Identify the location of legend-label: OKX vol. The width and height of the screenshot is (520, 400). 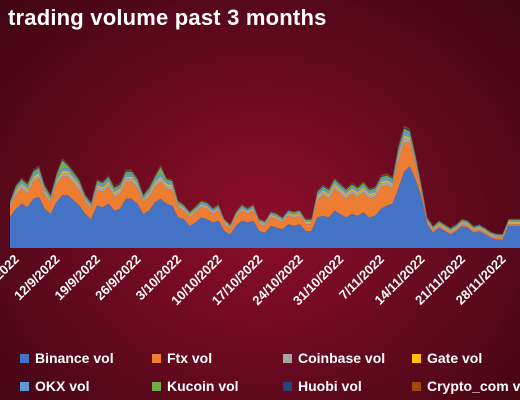
(62, 386).